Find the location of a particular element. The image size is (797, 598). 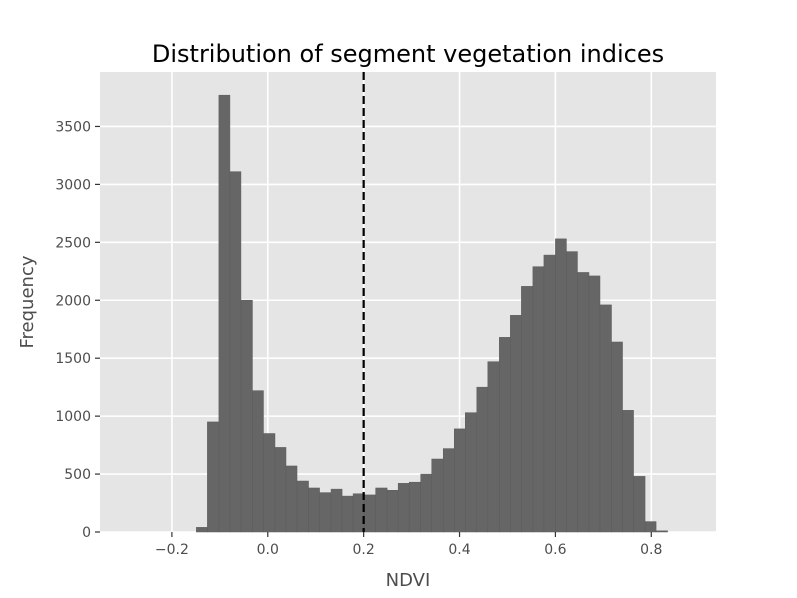

x-tick-label: 0.6 is located at coordinates (555, 550).